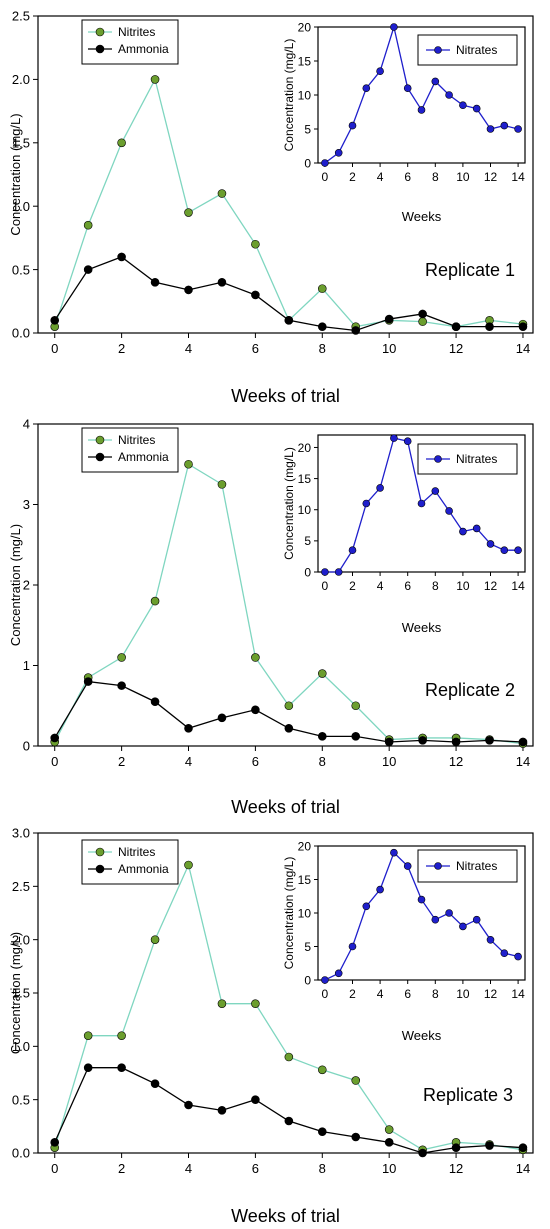 Image resolution: width=550 pixels, height=1229 pixels. Describe the element at coordinates (54, 761) in the screenshot. I see `x-tick-label: 0` at that location.